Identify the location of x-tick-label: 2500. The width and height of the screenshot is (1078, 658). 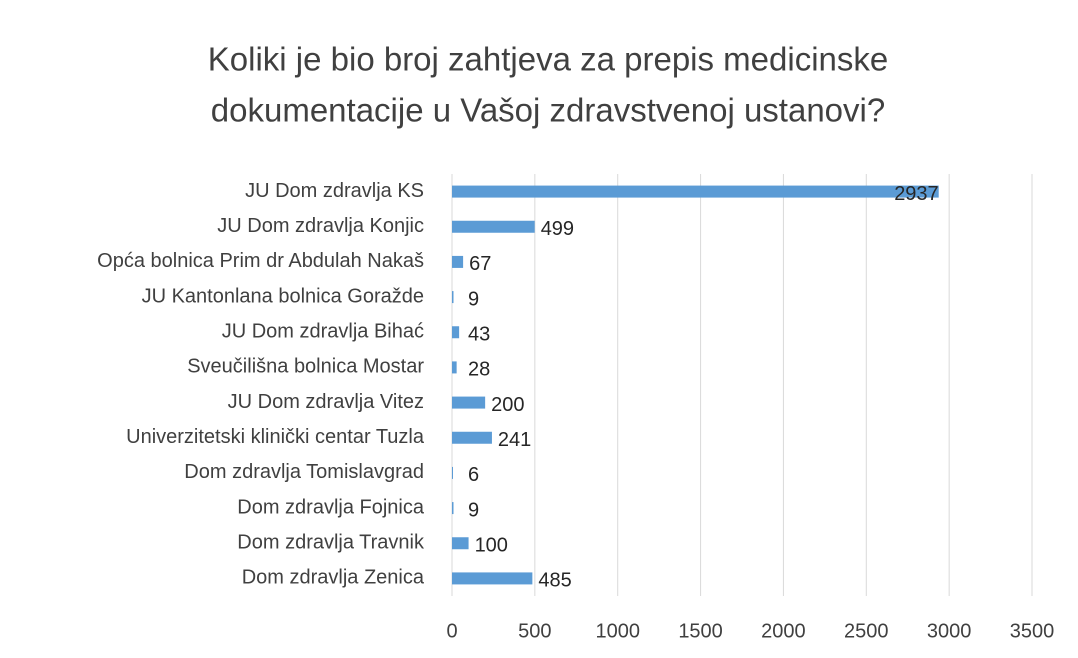
(866, 631).